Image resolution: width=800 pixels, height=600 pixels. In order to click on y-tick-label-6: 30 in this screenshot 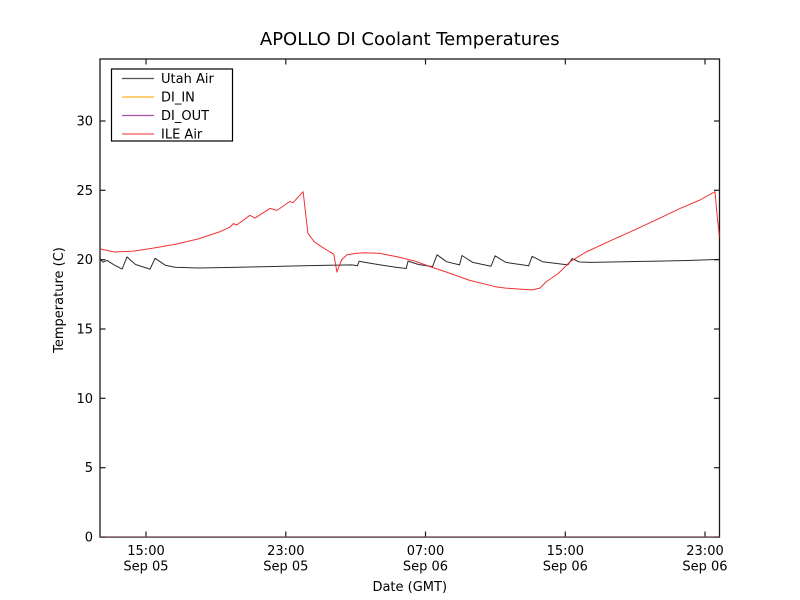, I will do `click(84, 122)`.